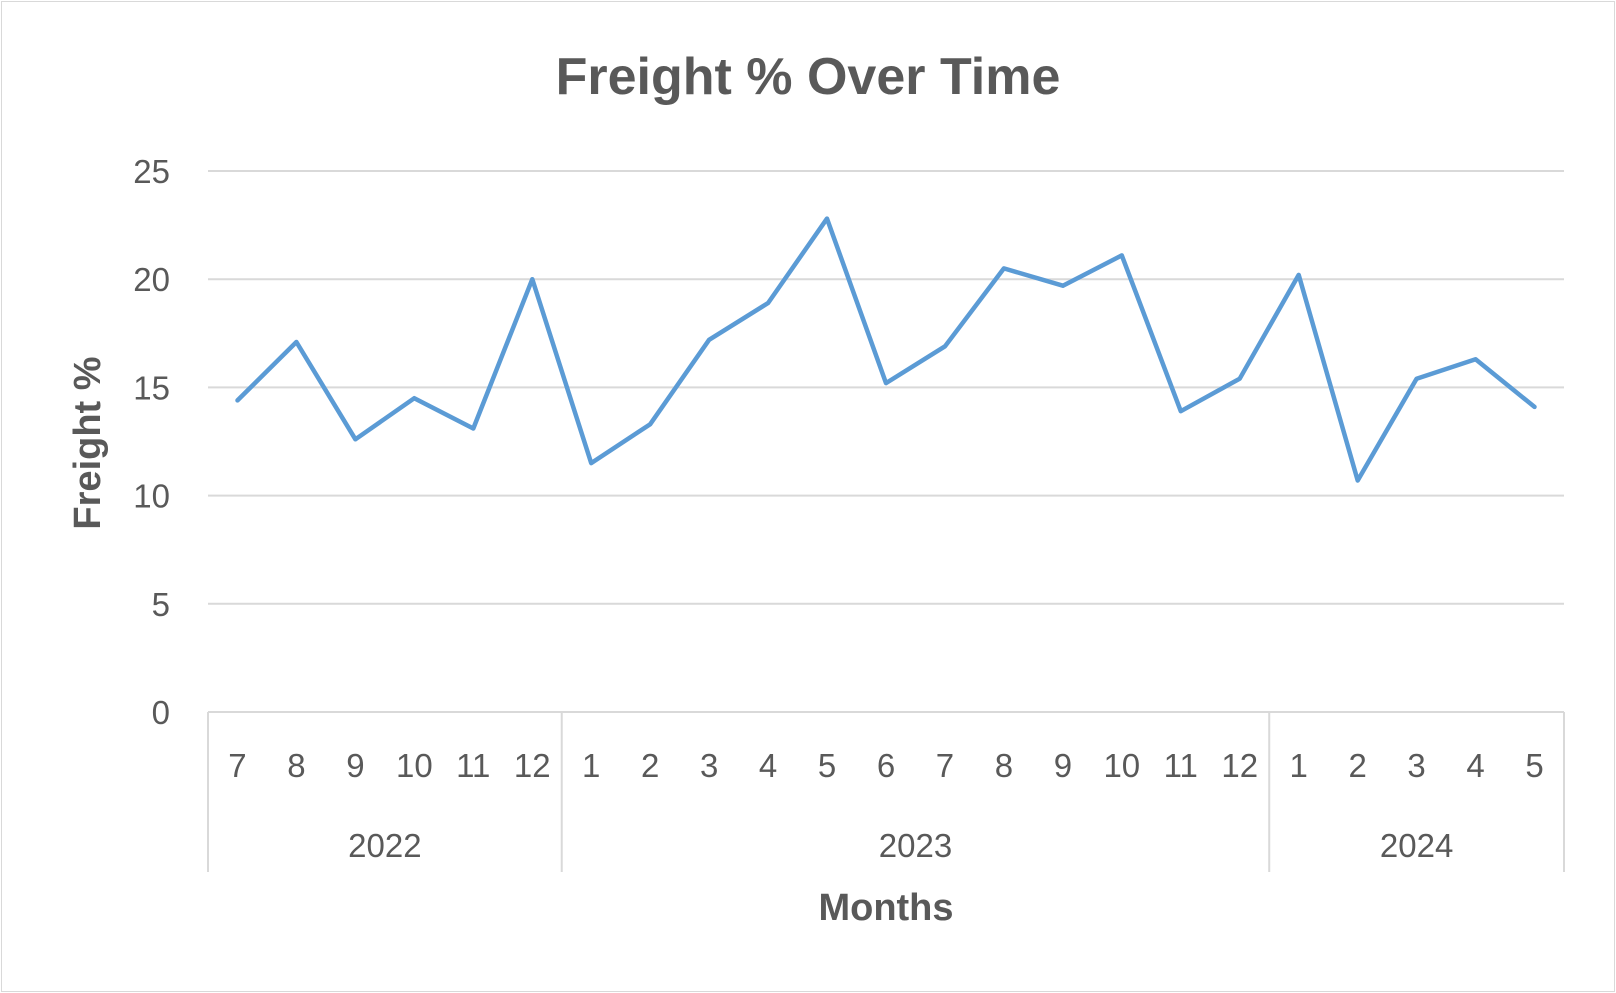 This screenshot has height=993, width=1616. What do you see at coordinates (151, 171) in the screenshot?
I see `y-tick-label: 25` at bounding box center [151, 171].